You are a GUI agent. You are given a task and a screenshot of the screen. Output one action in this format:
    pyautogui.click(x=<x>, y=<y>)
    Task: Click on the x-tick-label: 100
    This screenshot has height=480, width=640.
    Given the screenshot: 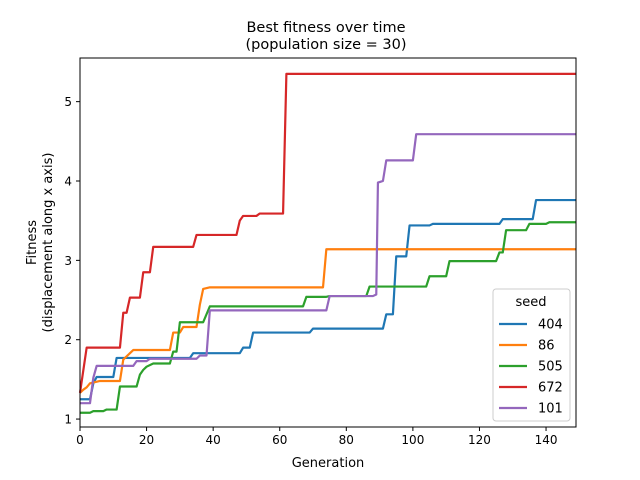 What is the action you would take?
    pyautogui.click(x=412, y=440)
    